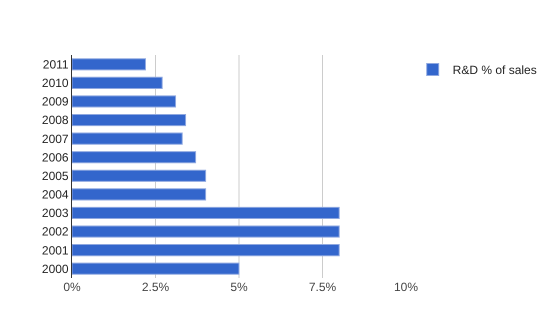 The image size is (555, 329). Describe the element at coordinates (55, 64) in the screenshot. I see `y-tick-label: 2011` at that location.